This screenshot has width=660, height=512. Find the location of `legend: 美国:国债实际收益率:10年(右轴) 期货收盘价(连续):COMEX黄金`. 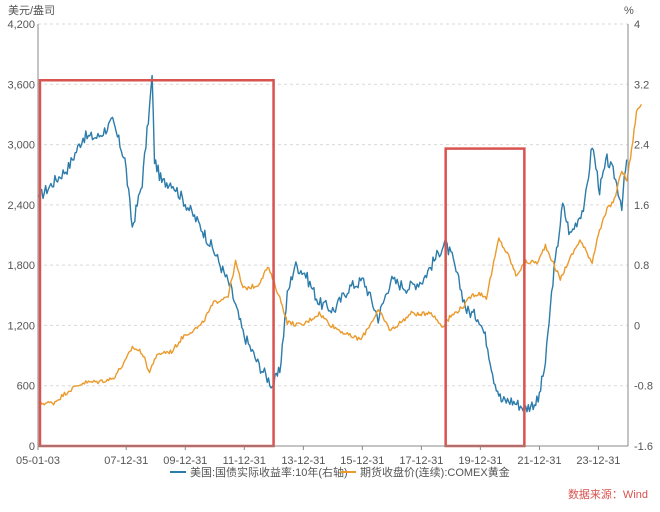

legend: 美国:国债实际收益率:10年(右轴) 期货收盘价(连续):COMEX黄金 is located at coordinates (340, 472).